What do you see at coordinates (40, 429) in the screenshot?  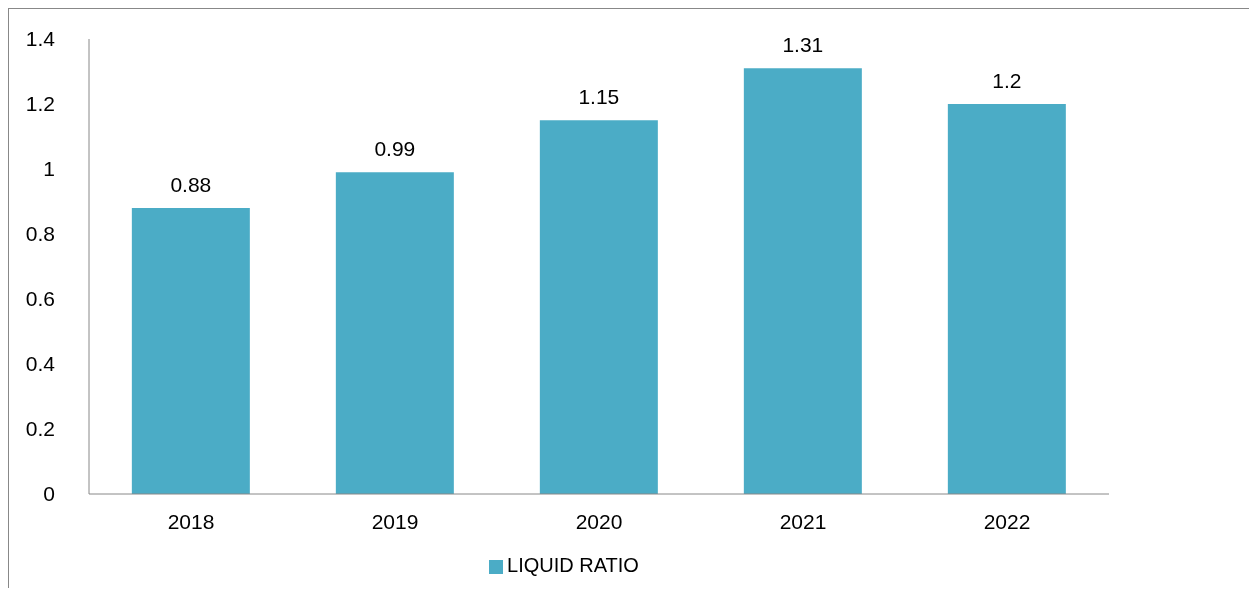 I see `y-tick-label: 0.2` at bounding box center [40, 429].